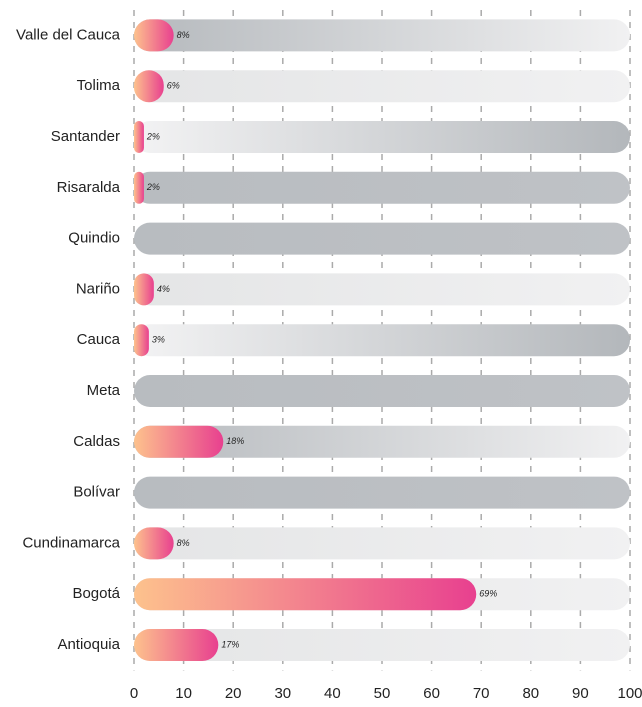 The image size is (642, 707). I want to click on x-tick-label: 20, so click(233, 693).